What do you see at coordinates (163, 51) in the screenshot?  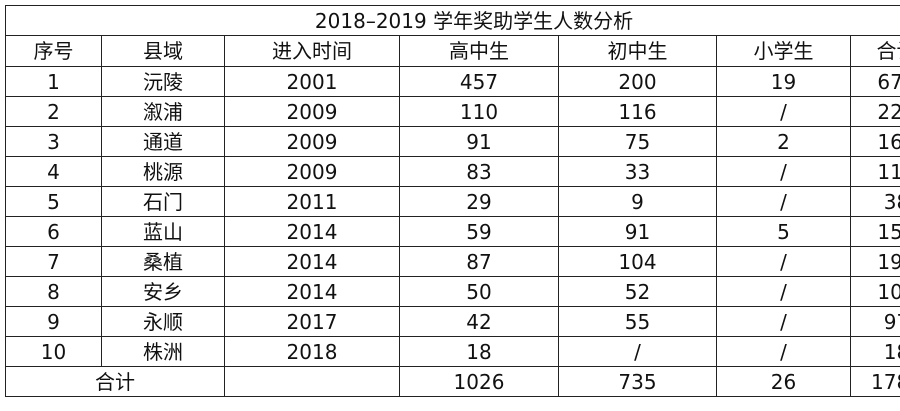 I see `header-cell-county: 县域` at bounding box center [163, 51].